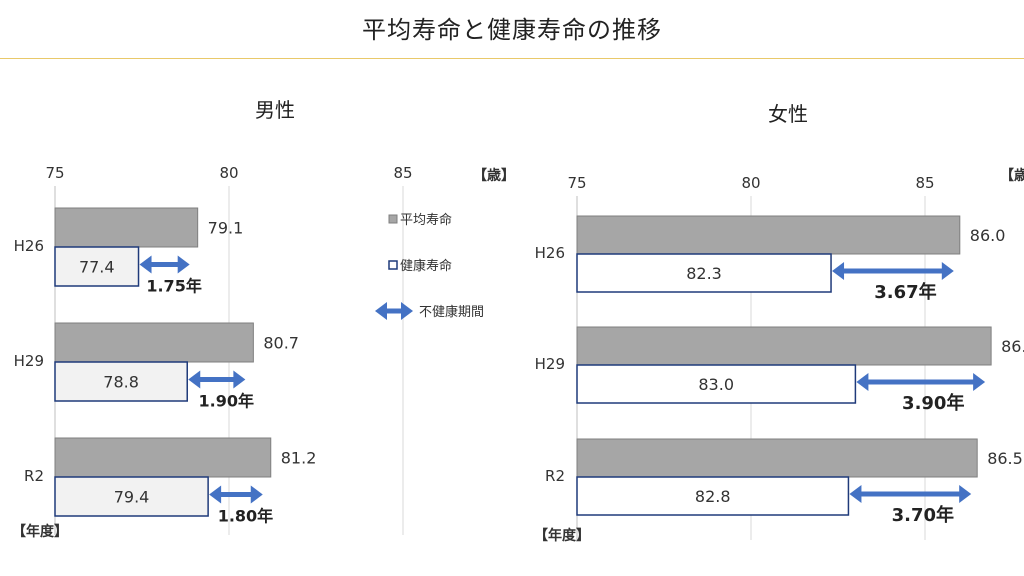 The image size is (1024, 576). I want to click on title-divider, so click(512, 58).